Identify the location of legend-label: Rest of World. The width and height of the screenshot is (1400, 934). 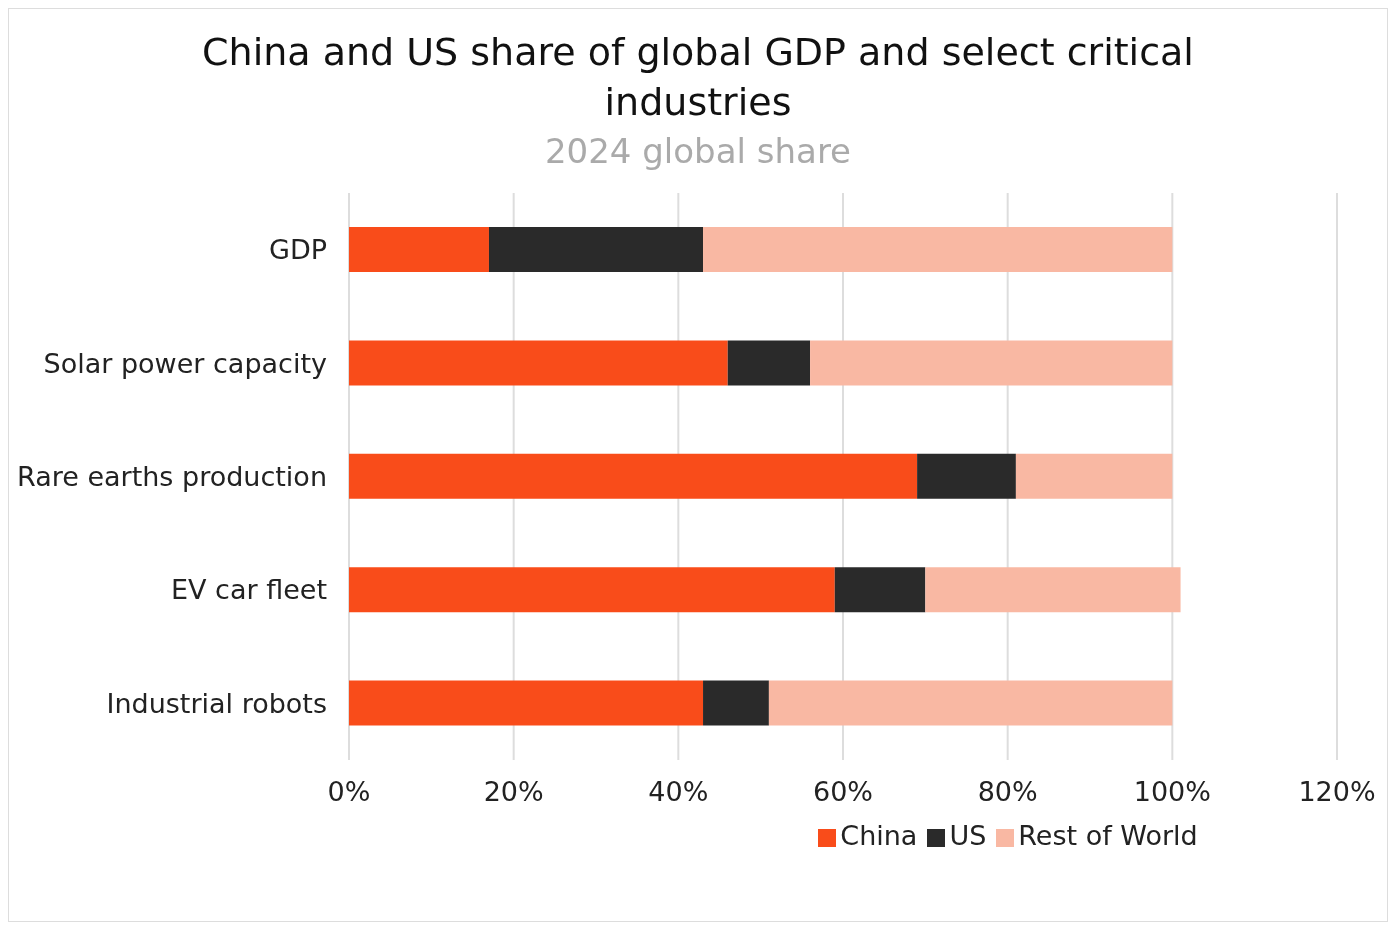
(1108, 835).